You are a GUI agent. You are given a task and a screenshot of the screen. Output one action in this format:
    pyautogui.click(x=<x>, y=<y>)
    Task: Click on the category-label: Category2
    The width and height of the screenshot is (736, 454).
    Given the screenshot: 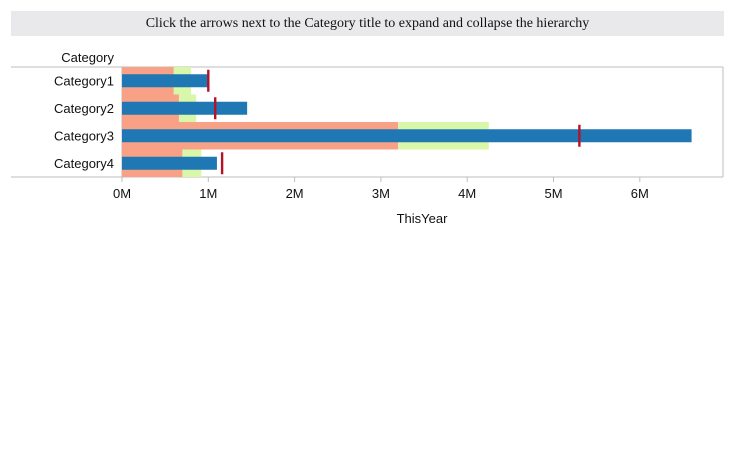 What is the action you would take?
    pyautogui.click(x=84, y=108)
    